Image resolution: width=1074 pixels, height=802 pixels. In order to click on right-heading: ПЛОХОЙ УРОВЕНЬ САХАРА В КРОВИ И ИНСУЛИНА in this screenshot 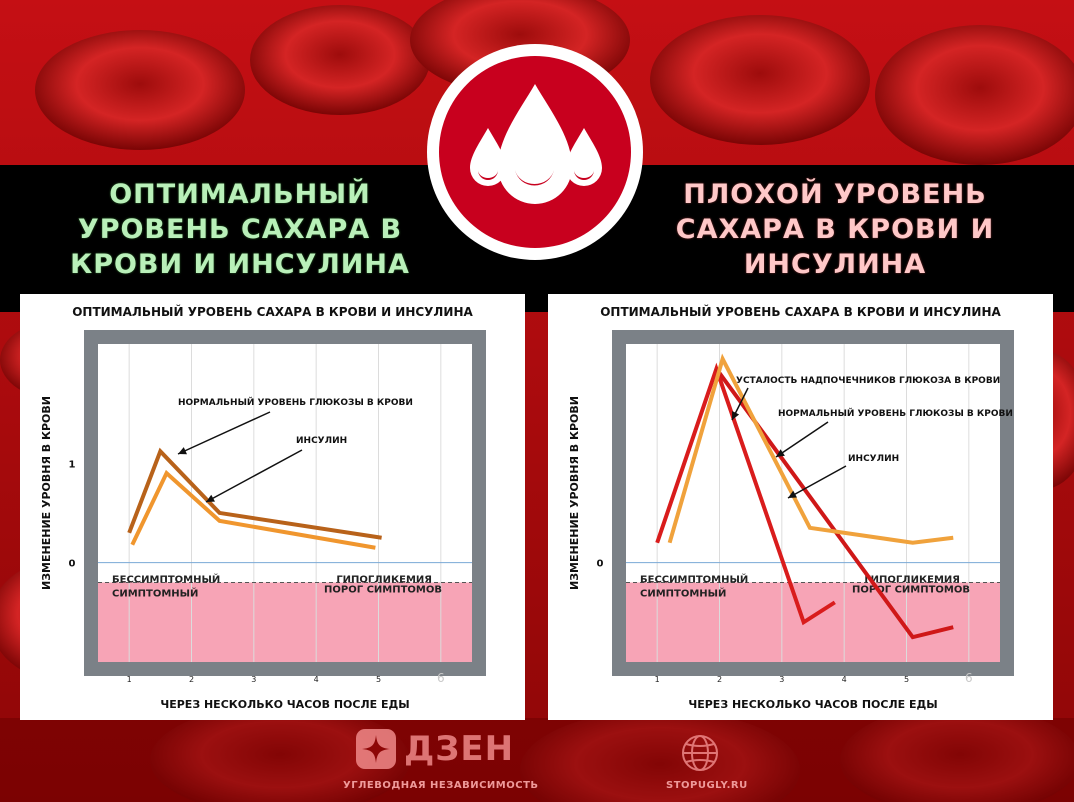, I will do `click(835, 229)`.